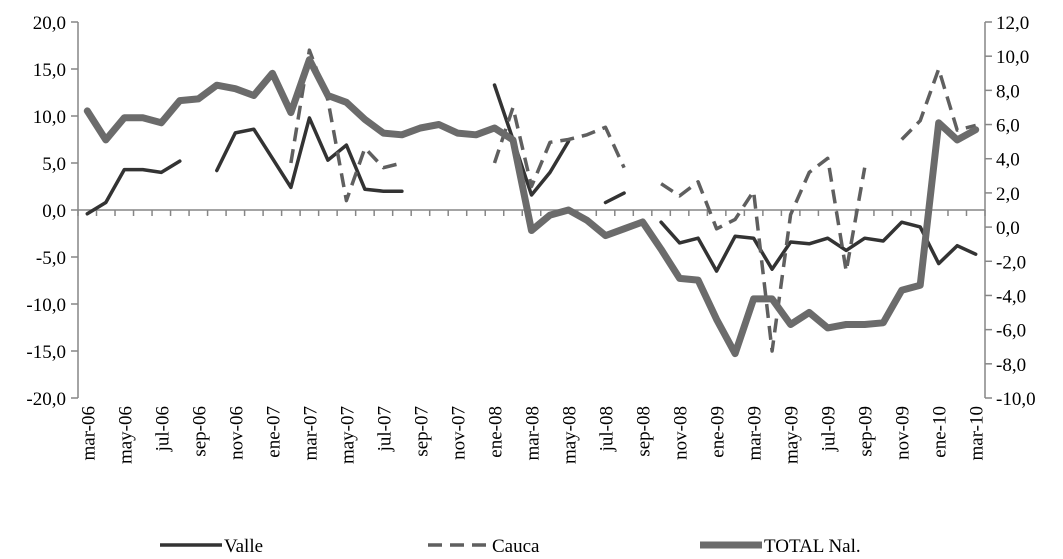  What do you see at coordinates (829, 429) in the screenshot?
I see `x-tick-label: jul-09` at bounding box center [829, 429].